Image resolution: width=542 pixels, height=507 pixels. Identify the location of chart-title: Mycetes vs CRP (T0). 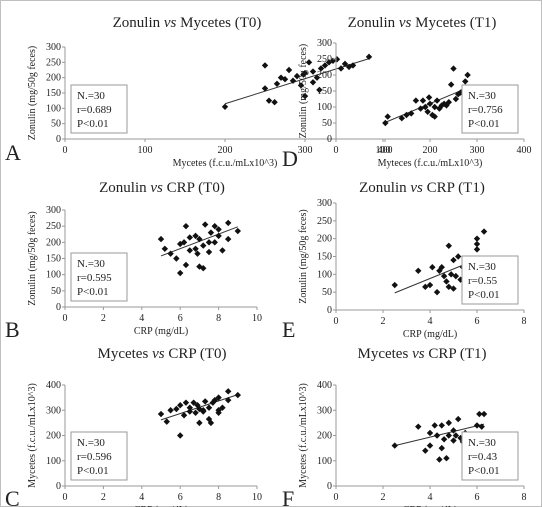
(161, 354).